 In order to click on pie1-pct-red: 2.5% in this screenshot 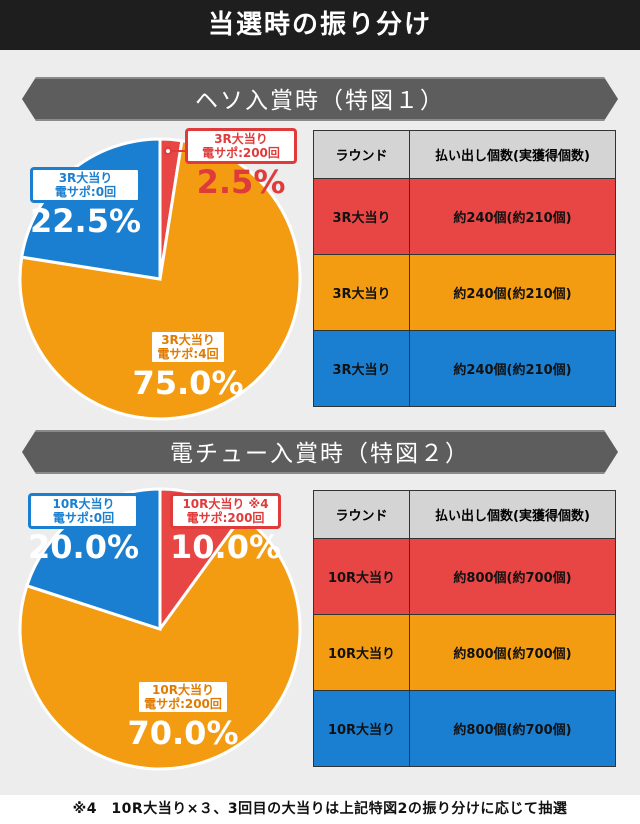, I will do `click(241, 182)`.